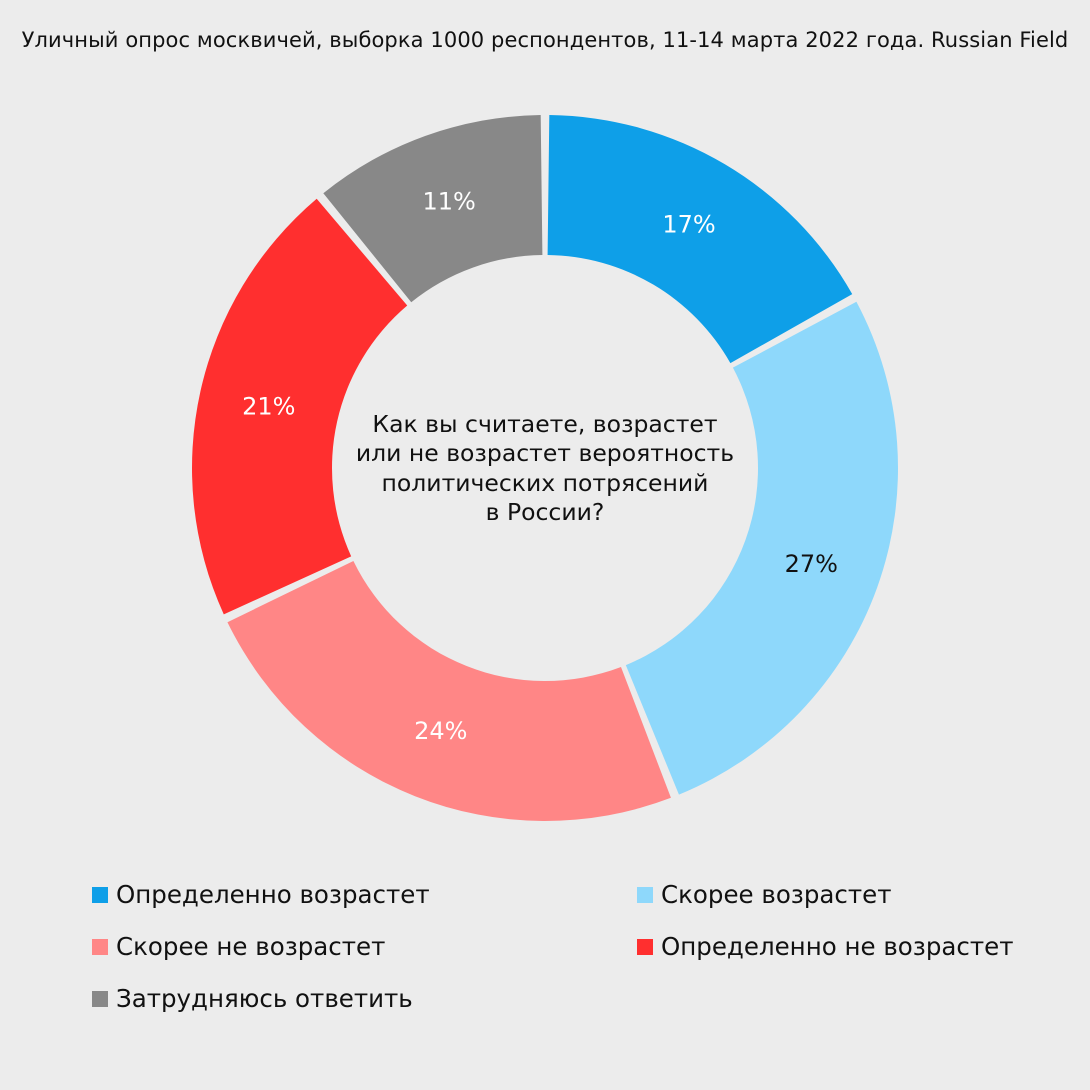 This screenshot has width=1090, height=1090. Describe the element at coordinates (688, 224) in the screenshot. I see `slice-value-label: 17%` at that location.